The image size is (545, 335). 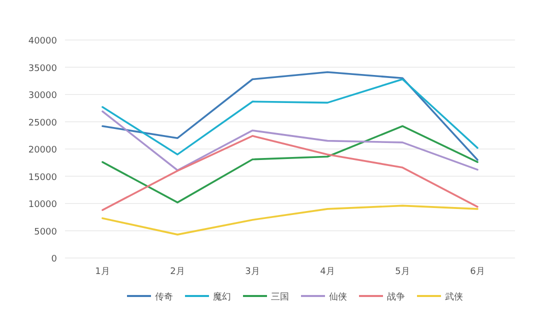 What do you see at coordinates (54, 259) in the screenshot?
I see `y-tick-label: 0` at bounding box center [54, 259].